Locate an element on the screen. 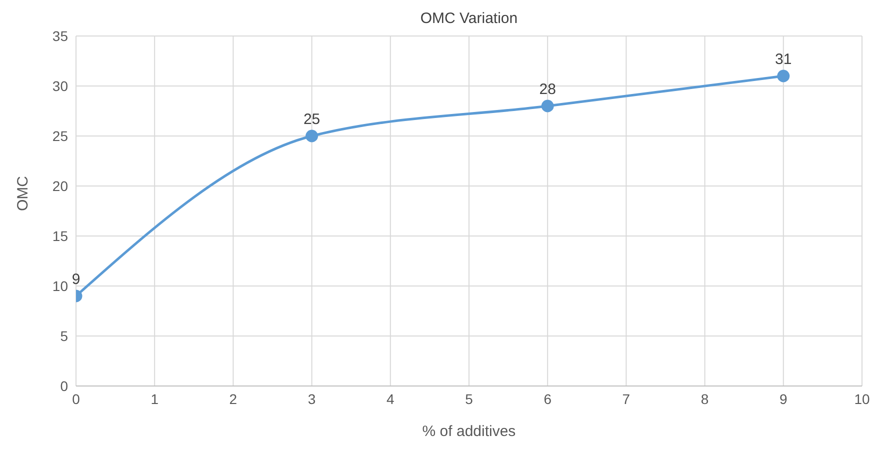 Image resolution: width=880 pixels, height=462 pixels. y-tick-label: 25 is located at coordinates (60, 136).